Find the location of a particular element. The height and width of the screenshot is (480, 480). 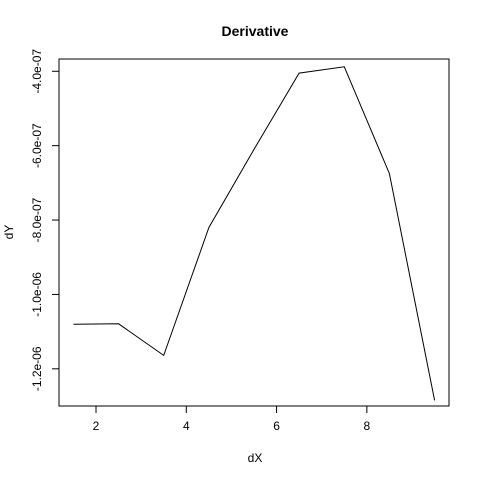

x-tick-label: 4 is located at coordinates (186, 426).